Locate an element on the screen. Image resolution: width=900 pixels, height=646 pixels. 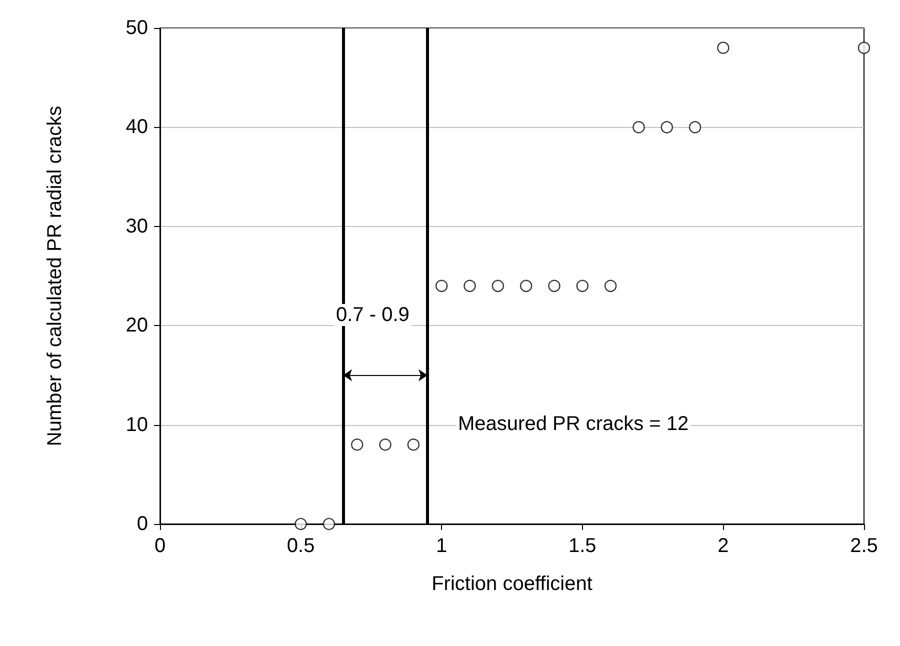
x-tick-label: 2 is located at coordinates (723, 546).